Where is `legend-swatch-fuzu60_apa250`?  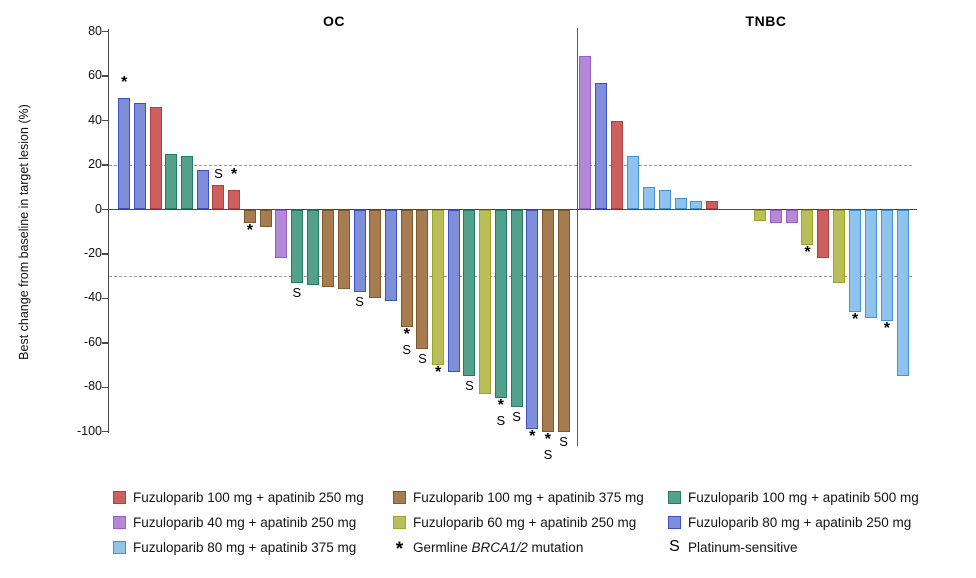
legend-swatch-fuzu60_apa250 is located at coordinates (399, 522).